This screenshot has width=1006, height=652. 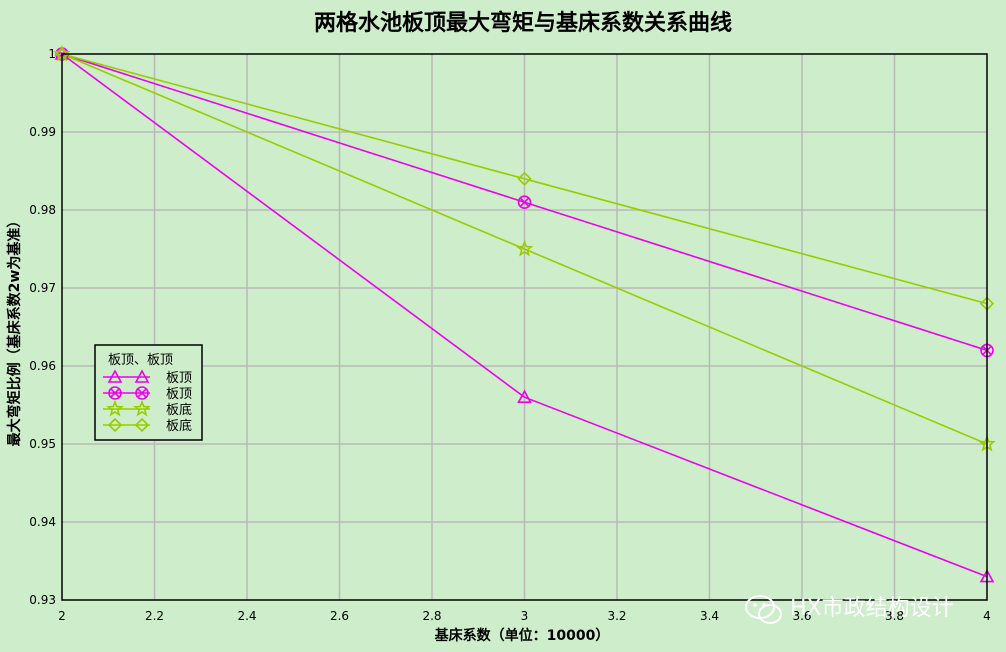 I want to click on x-tick-label: 3.6, so click(x=801, y=616).